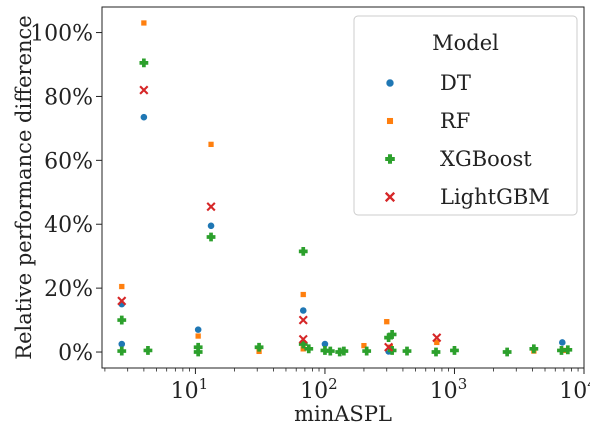 Image resolution: width=590 pixels, height=429 pixels. Describe the element at coordinates (574, 389) in the screenshot. I see `x-tick-label: 10⁴` at that location.